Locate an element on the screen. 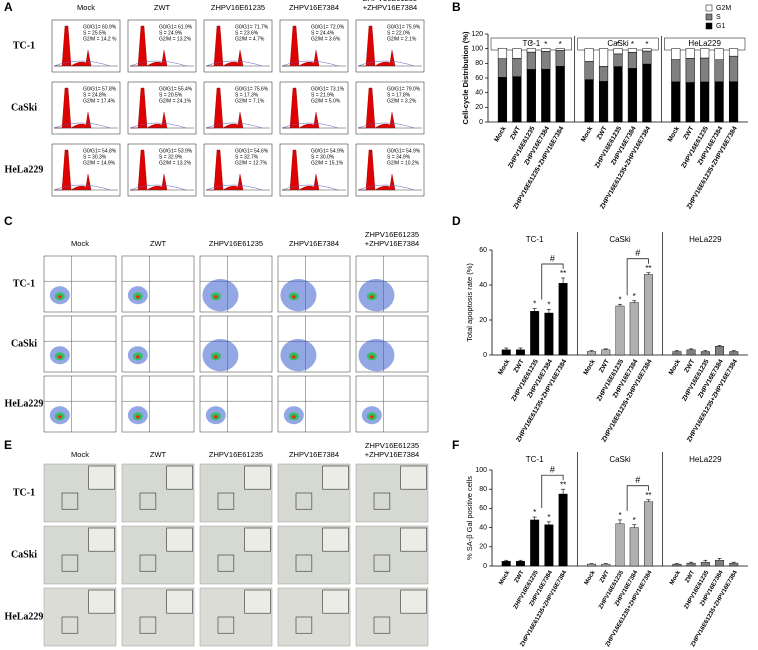 This screenshot has width=758, height=650. y-tick-label: 60 is located at coordinates (483, 508).